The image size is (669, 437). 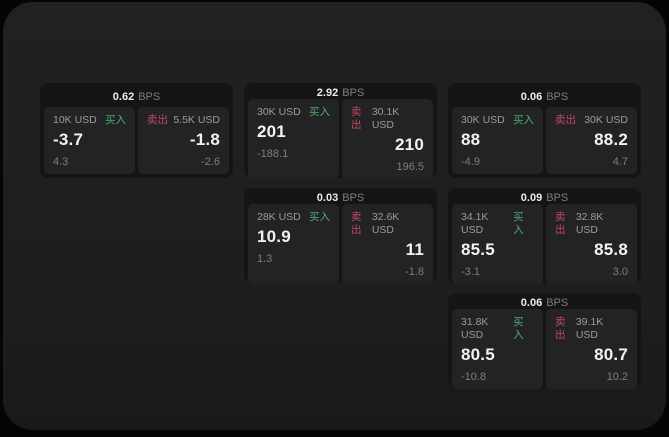 What do you see at coordinates (136, 97) in the screenshot?
I see `bps-header: 0.62 BPS` at bounding box center [136, 97].